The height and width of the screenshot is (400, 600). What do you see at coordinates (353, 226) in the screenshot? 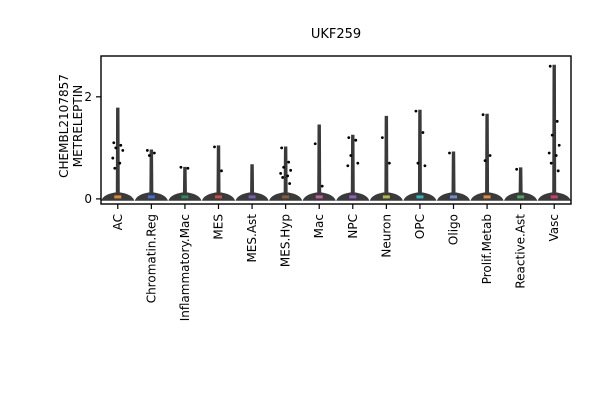
I see `x-tick-label: NPC` at bounding box center [353, 226].